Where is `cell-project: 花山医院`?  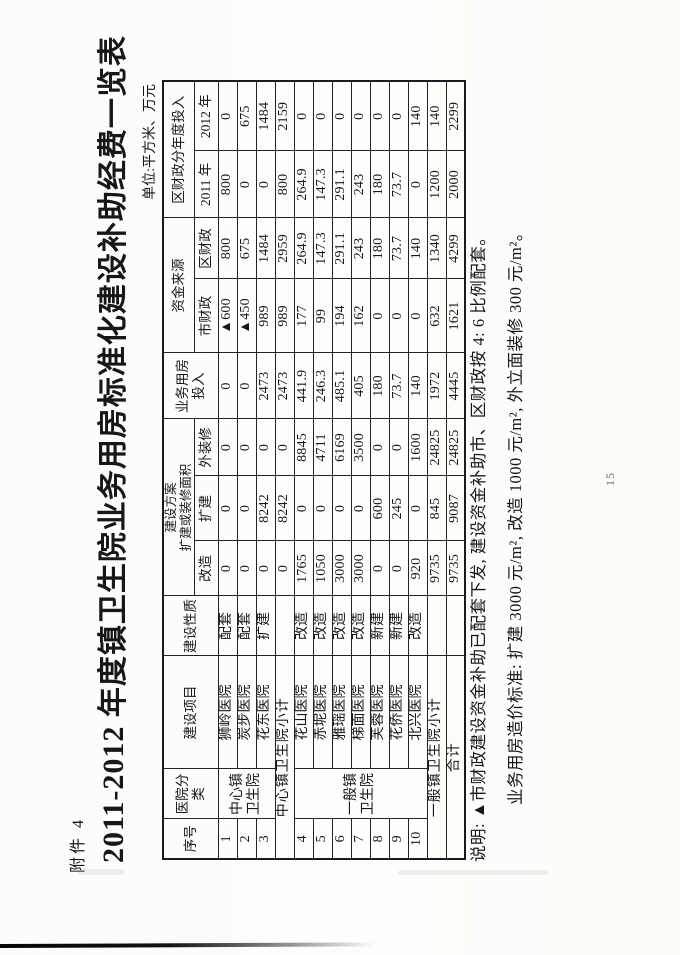 cell-project: 花山医院 is located at coordinates (303, 712).